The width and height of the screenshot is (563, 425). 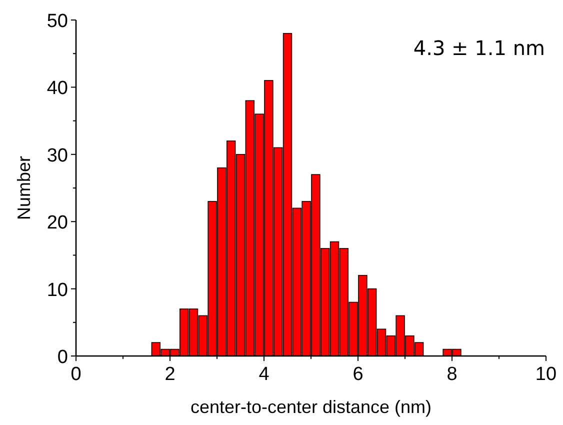 I want to click on x-tick-label: 2, so click(x=170, y=374).